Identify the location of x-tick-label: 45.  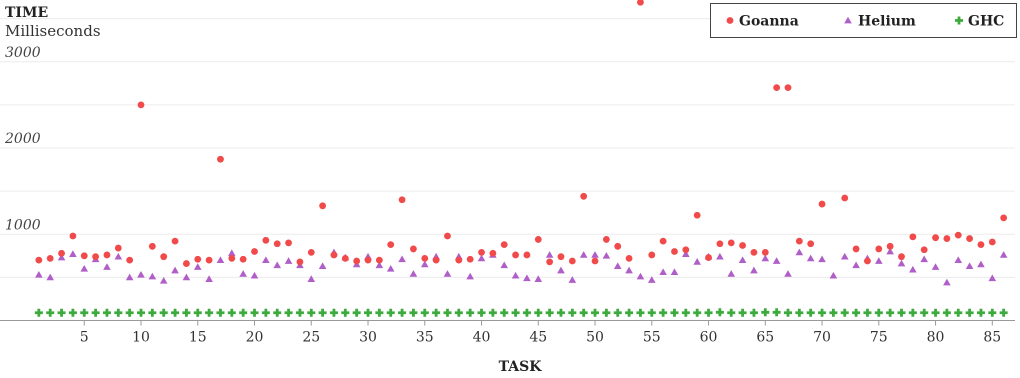
(538, 338).